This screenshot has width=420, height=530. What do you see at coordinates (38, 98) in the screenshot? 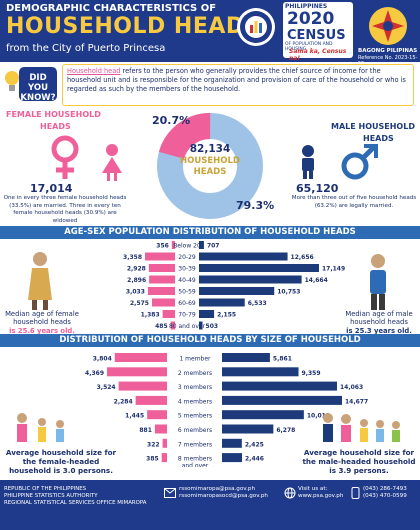
I see `did-you-know-line2: KNOW?` at bounding box center [38, 98].